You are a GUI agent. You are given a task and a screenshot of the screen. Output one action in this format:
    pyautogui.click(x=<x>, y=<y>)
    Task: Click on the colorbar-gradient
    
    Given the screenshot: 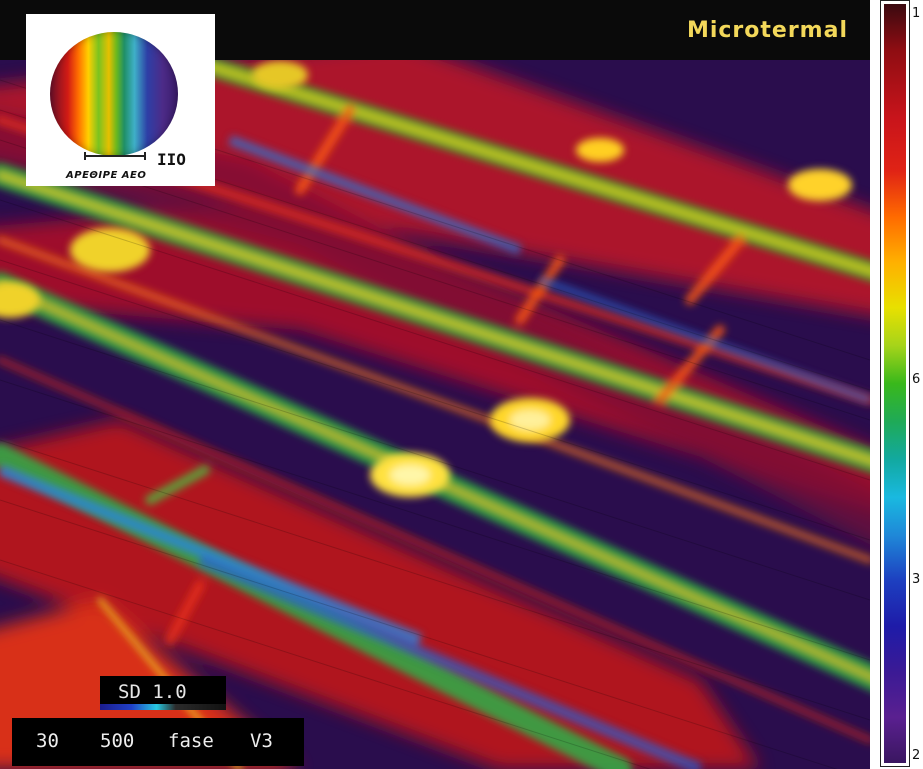 What is the action you would take?
    pyautogui.click(x=895, y=383)
    